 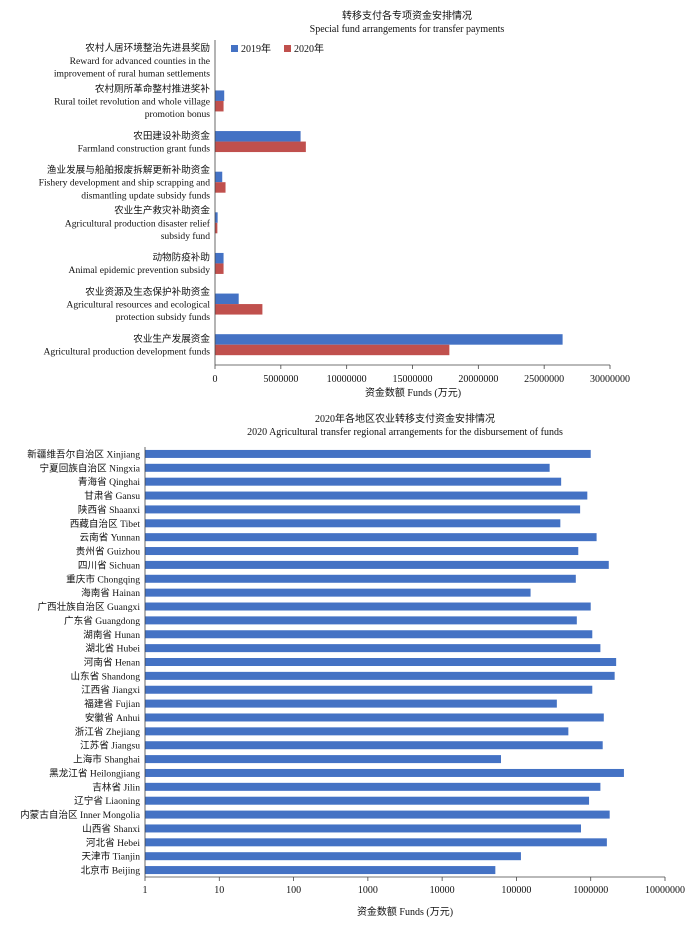 I want to click on region-label-29: 天津市 Tianjin, so click(x=110, y=857).